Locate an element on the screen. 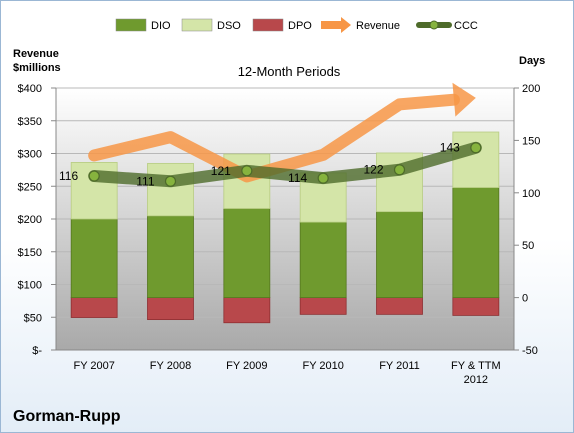 This screenshot has width=574, height=433. revenue-line is located at coordinates (274, 138).